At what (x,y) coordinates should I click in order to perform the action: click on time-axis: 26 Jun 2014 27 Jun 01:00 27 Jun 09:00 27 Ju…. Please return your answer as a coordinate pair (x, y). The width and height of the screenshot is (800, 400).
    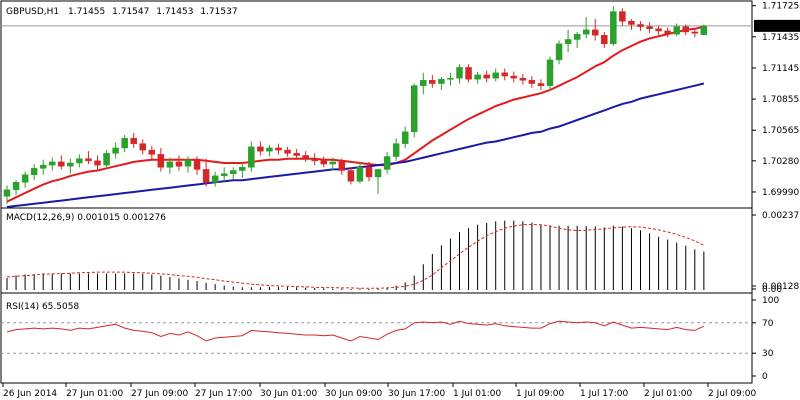
    Looking at the image, I should click on (379, 391).